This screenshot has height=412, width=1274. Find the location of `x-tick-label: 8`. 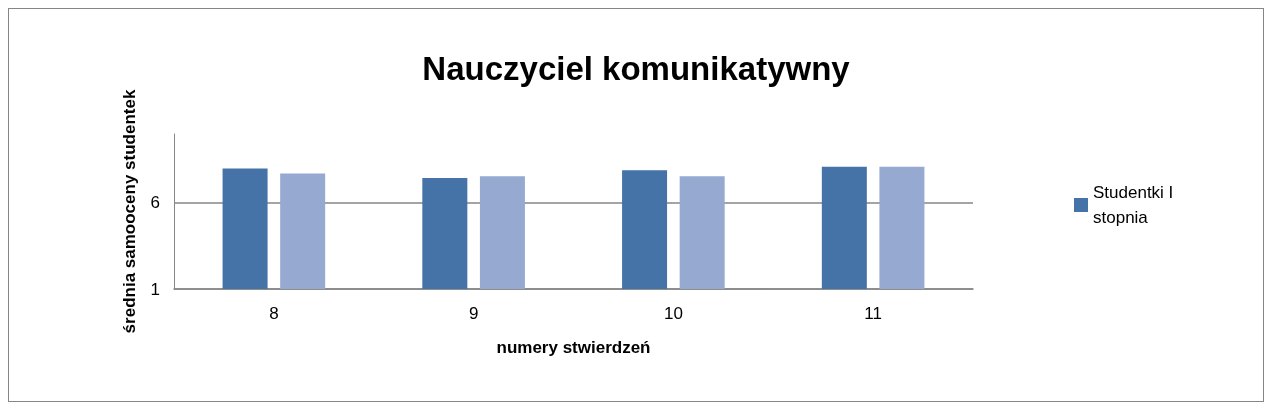

x-tick-label: 8 is located at coordinates (274, 313).